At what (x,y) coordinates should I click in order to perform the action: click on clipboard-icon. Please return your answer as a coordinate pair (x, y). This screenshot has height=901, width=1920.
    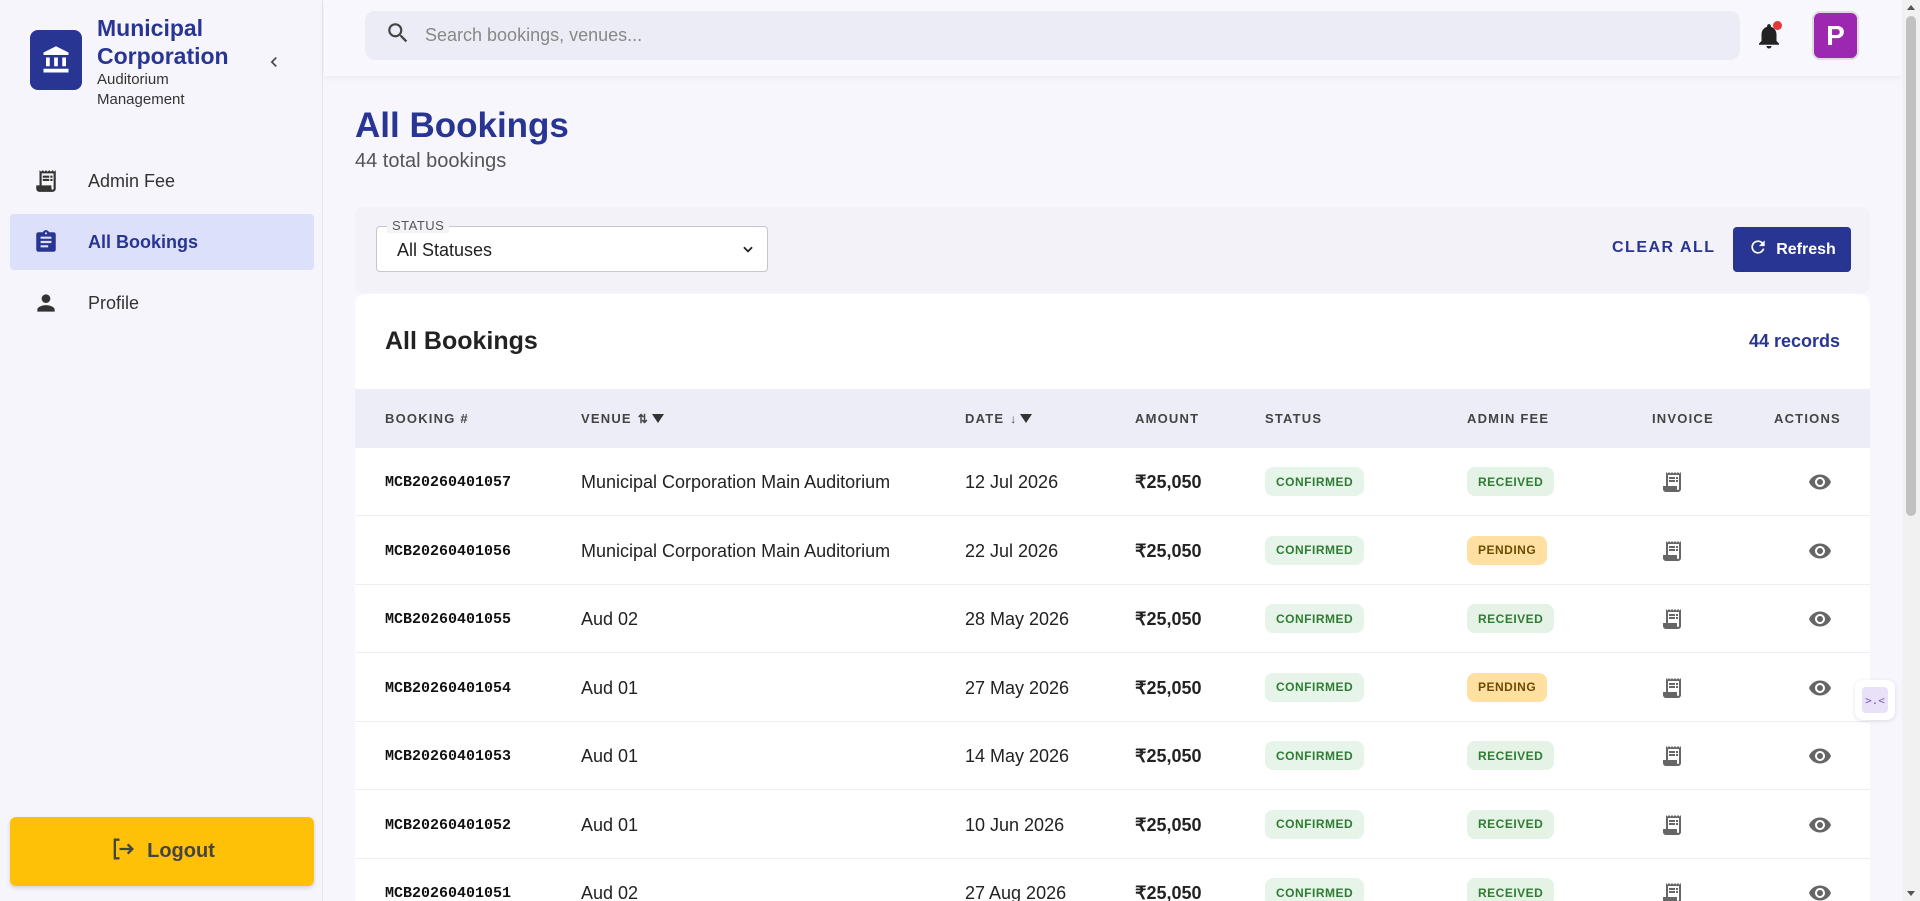
    Looking at the image, I should click on (46, 242).